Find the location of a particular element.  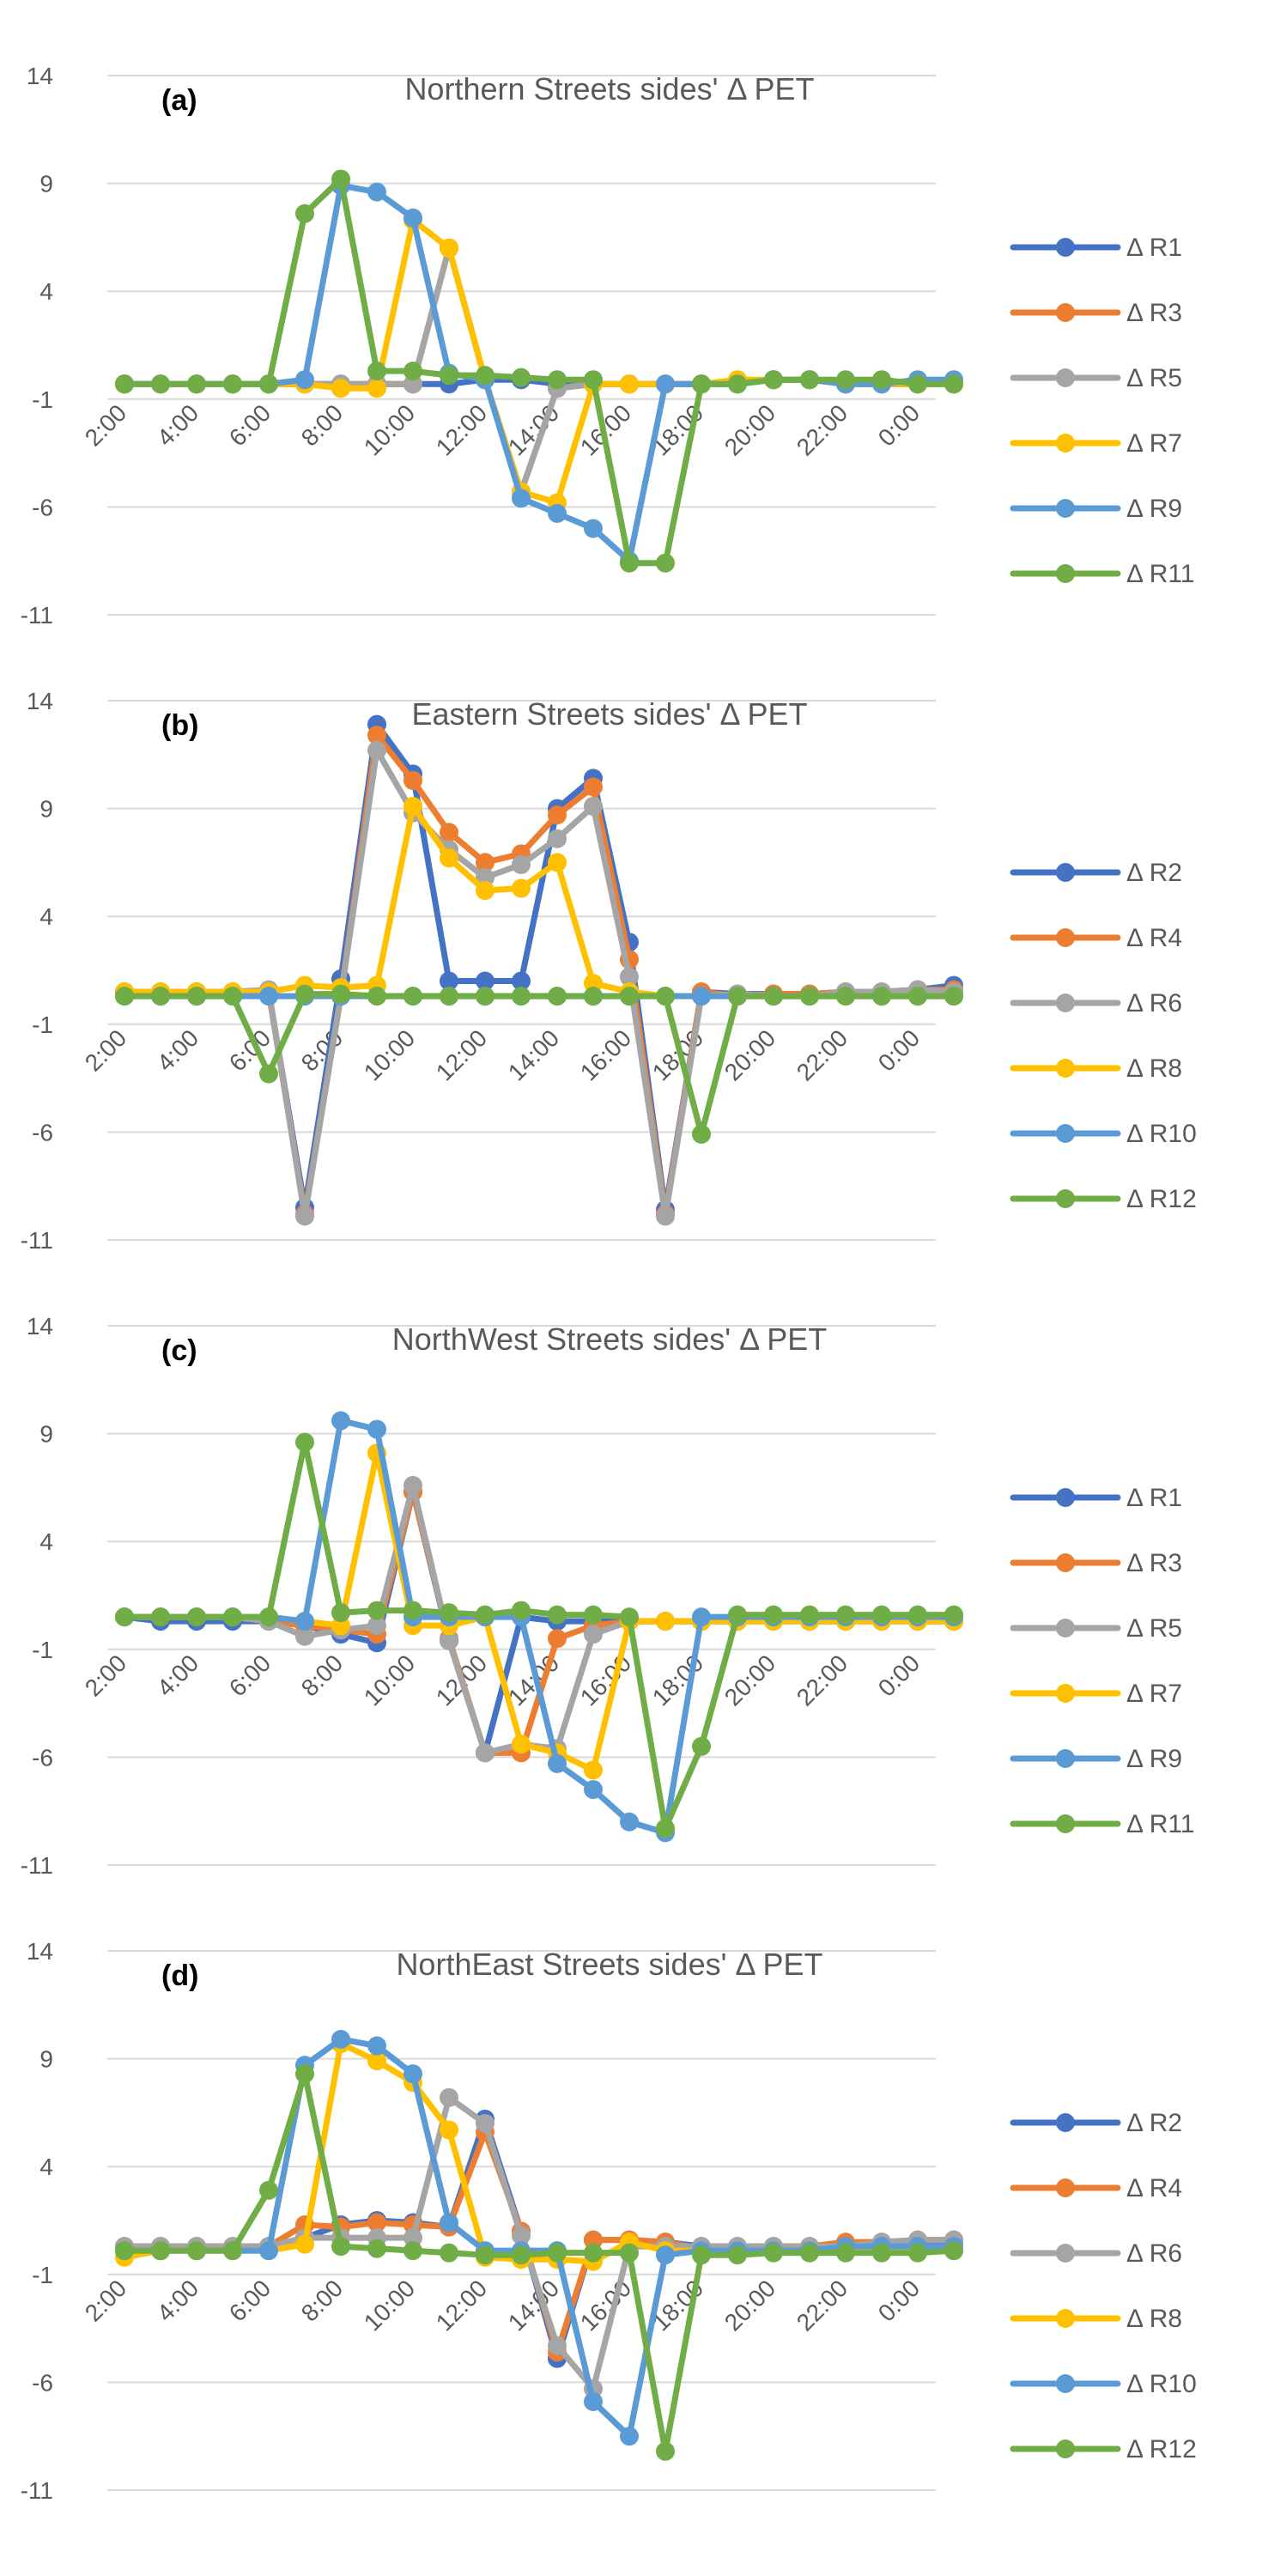

y-tick-label: -11 is located at coordinates (37, 2490).